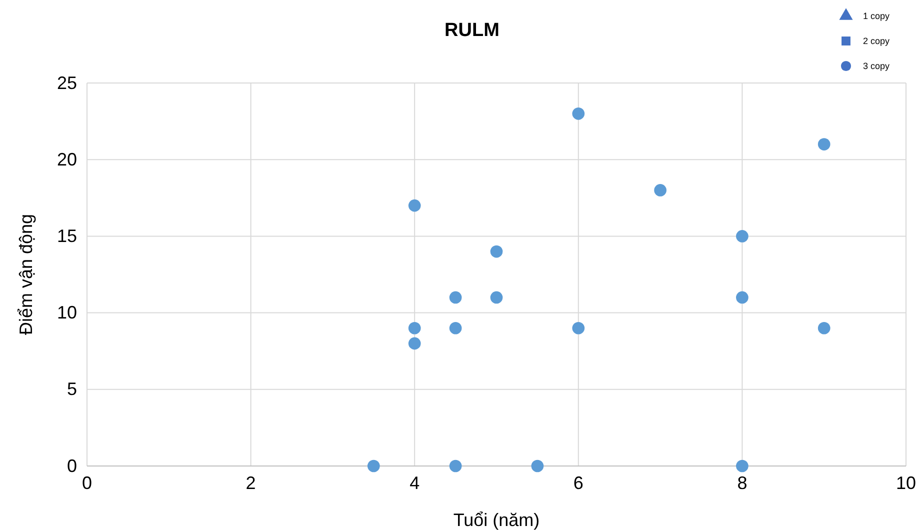 The width and height of the screenshot is (920, 530). What do you see at coordinates (876, 66) in the screenshot?
I see `legend-label: 3 copy` at bounding box center [876, 66].